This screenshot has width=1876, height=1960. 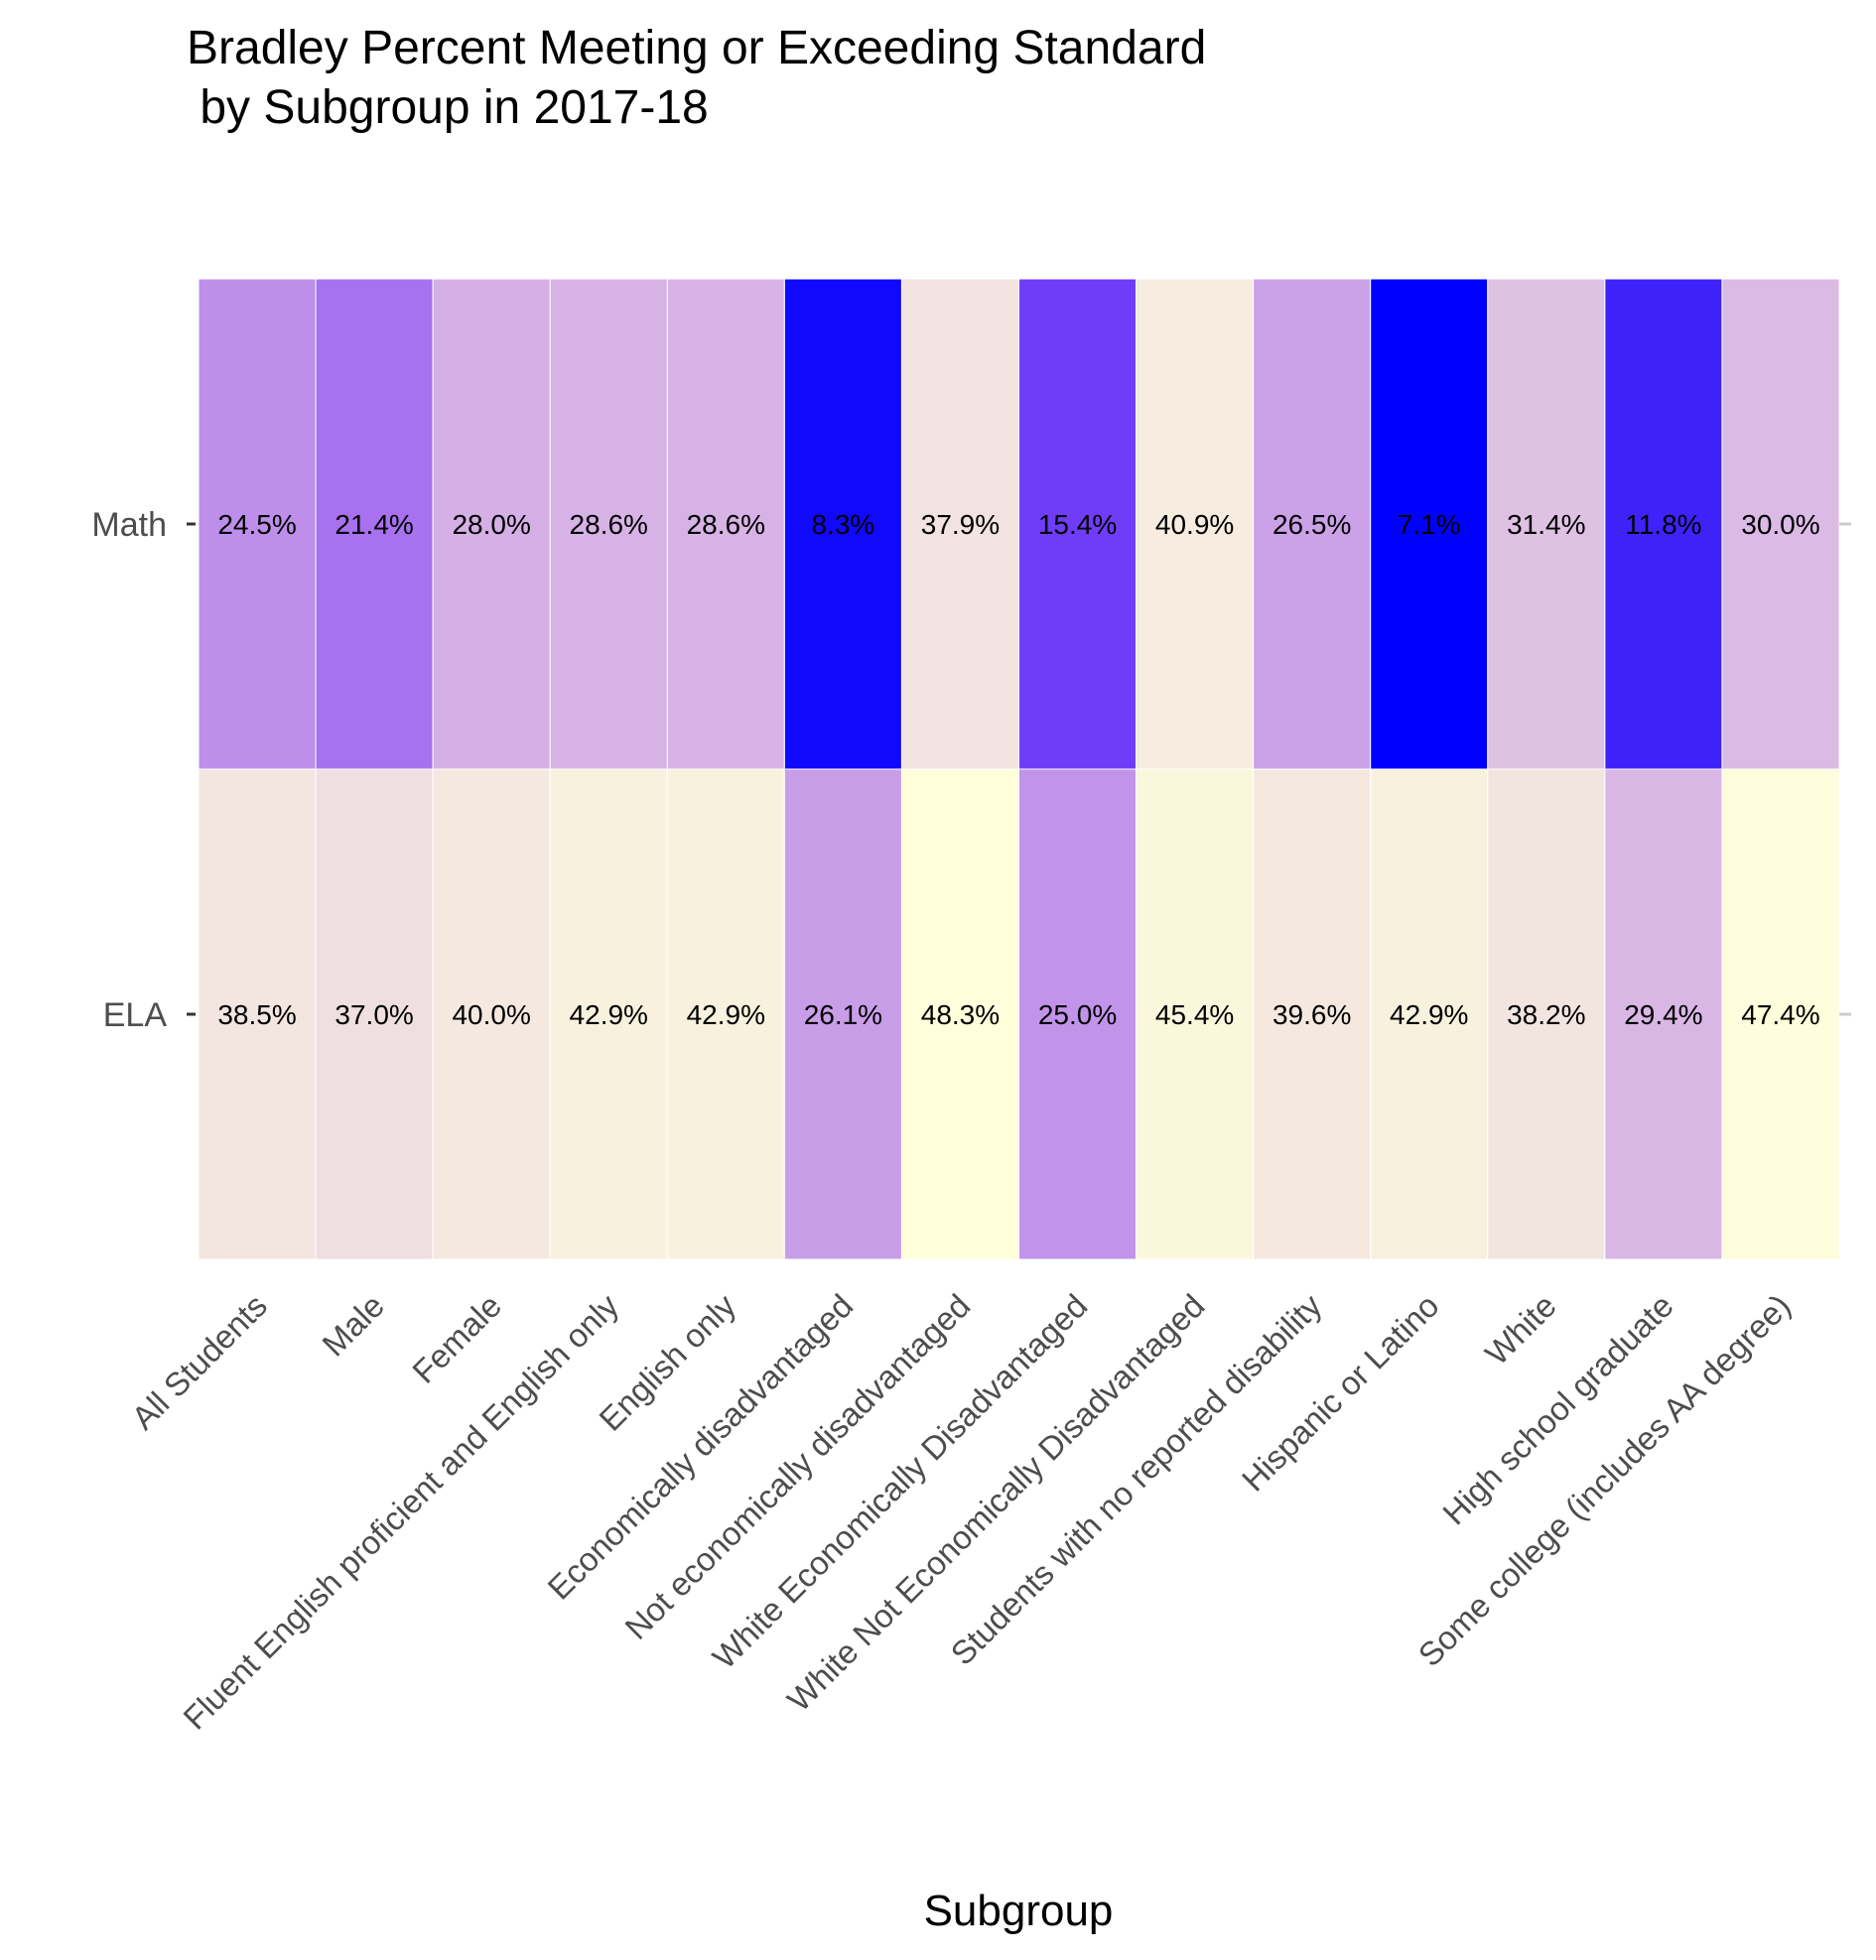 What do you see at coordinates (135, 1015) in the screenshot?
I see `y-tick-label: ELA` at bounding box center [135, 1015].